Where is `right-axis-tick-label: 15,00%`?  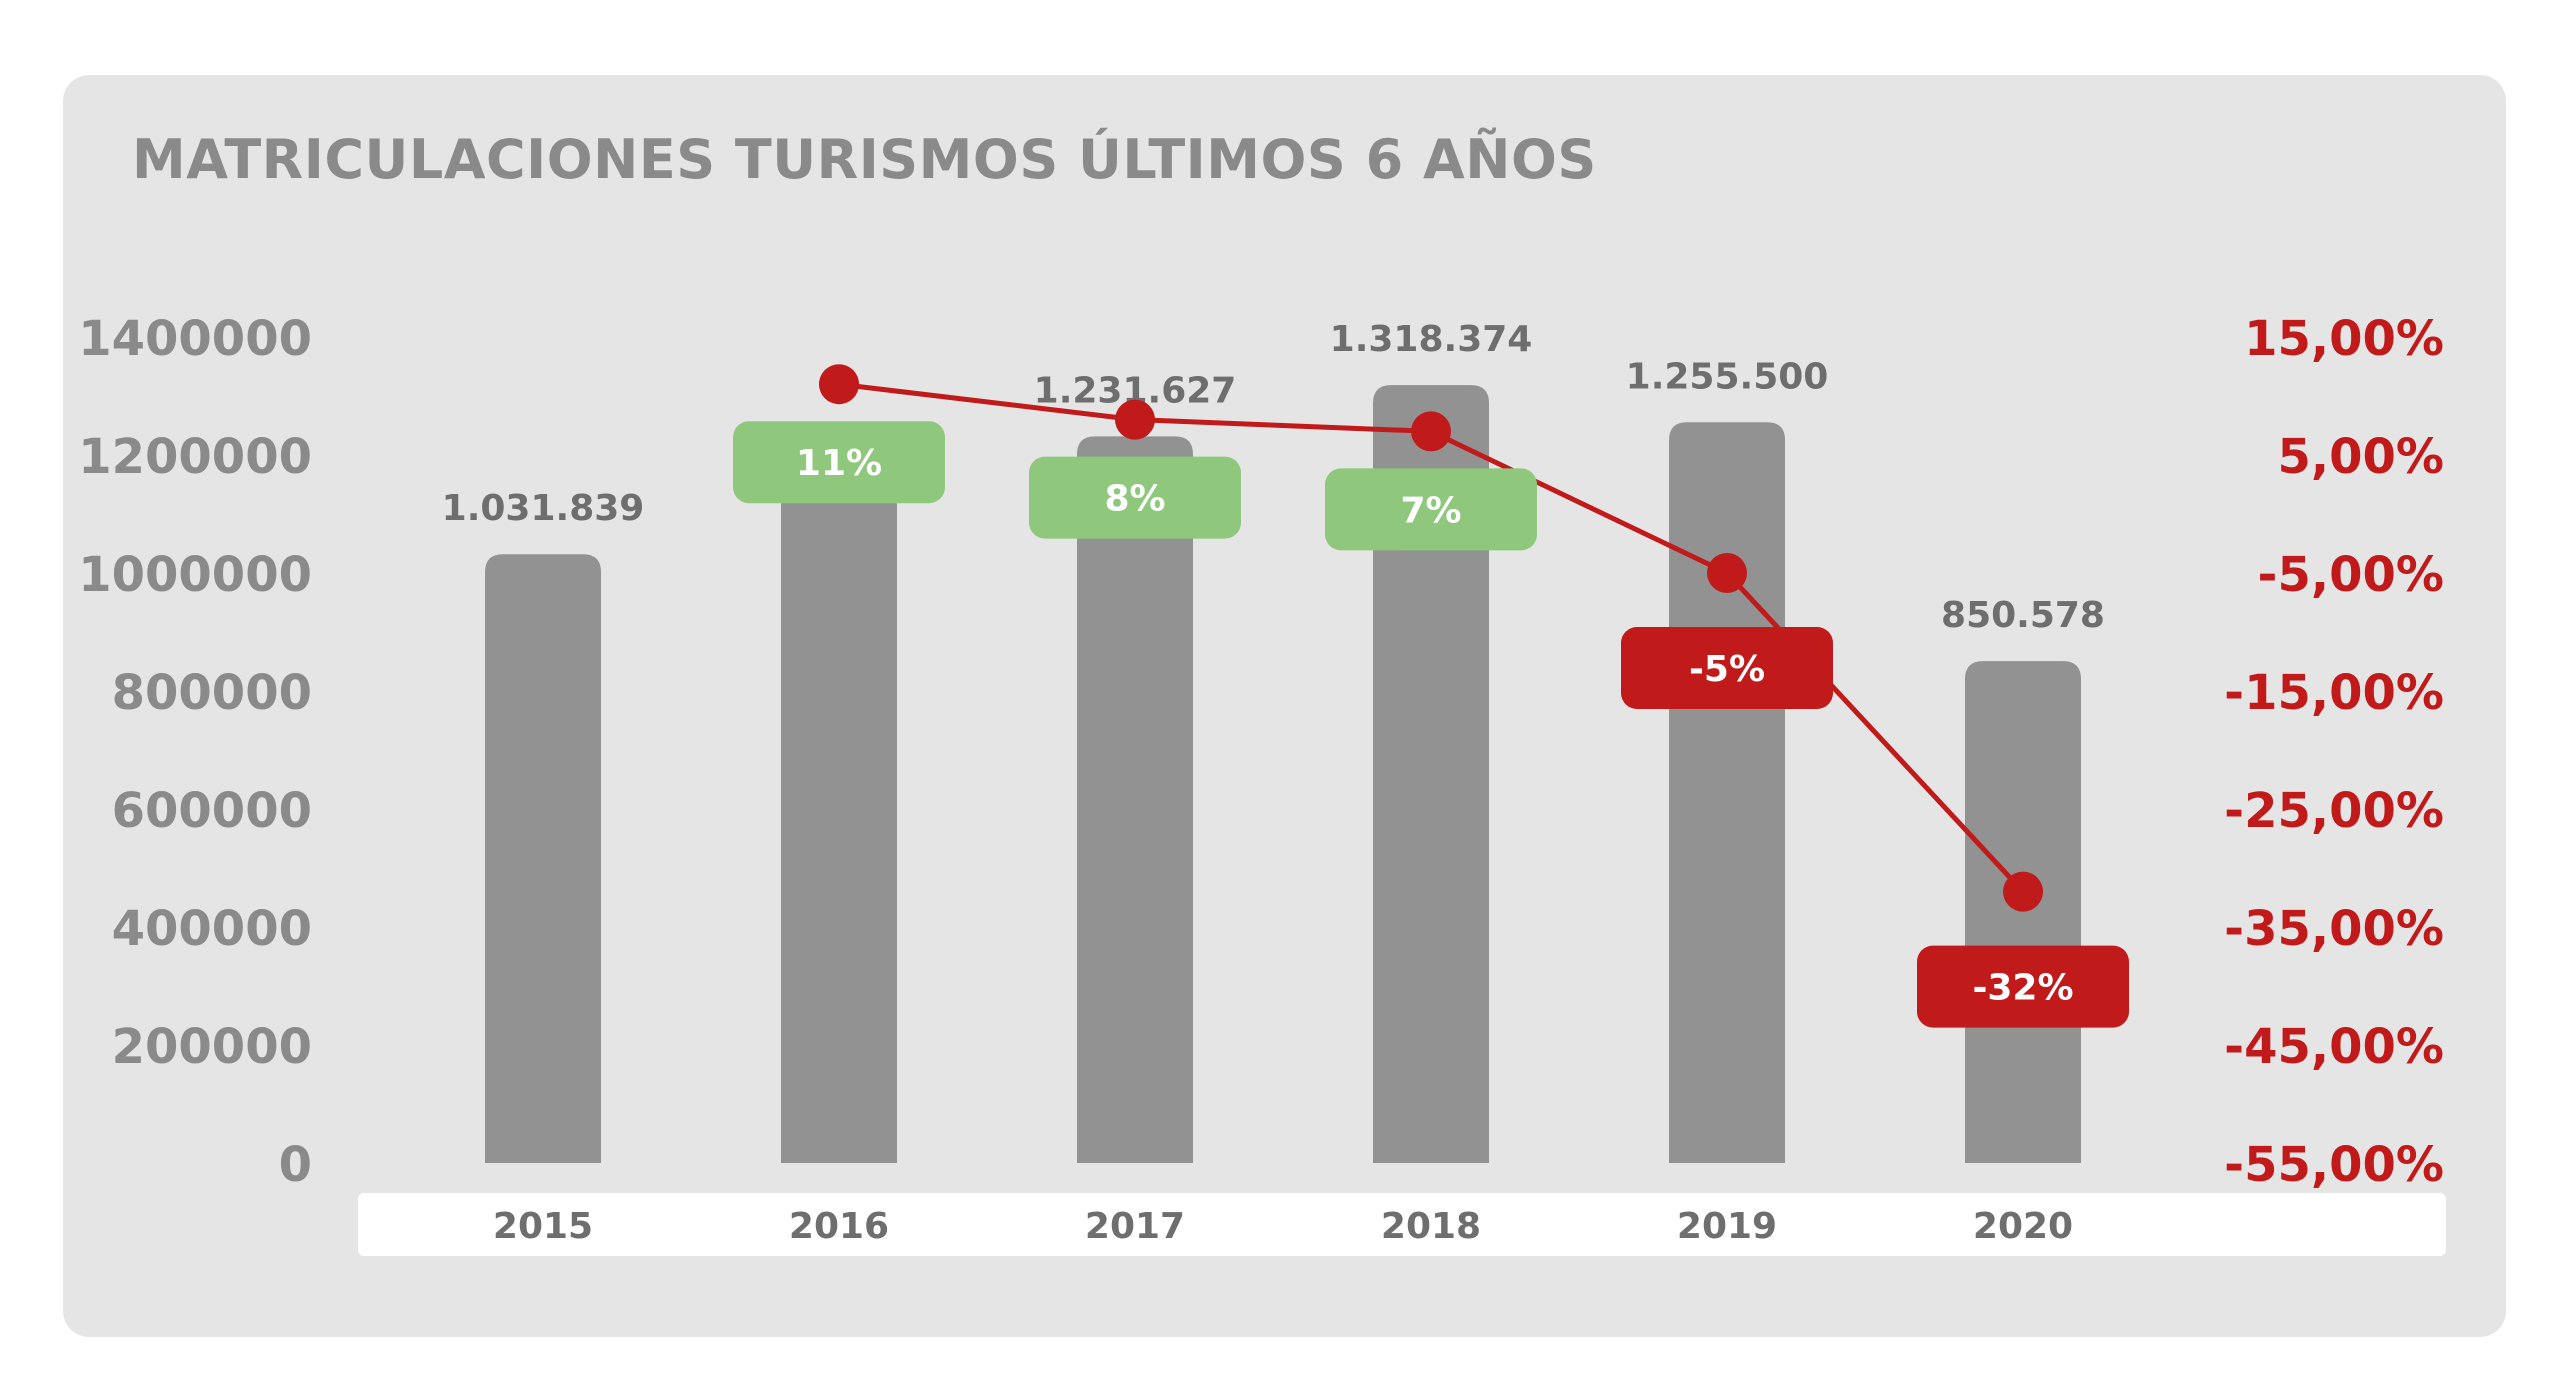 right-axis-tick-label: 15,00% is located at coordinates (2344, 339).